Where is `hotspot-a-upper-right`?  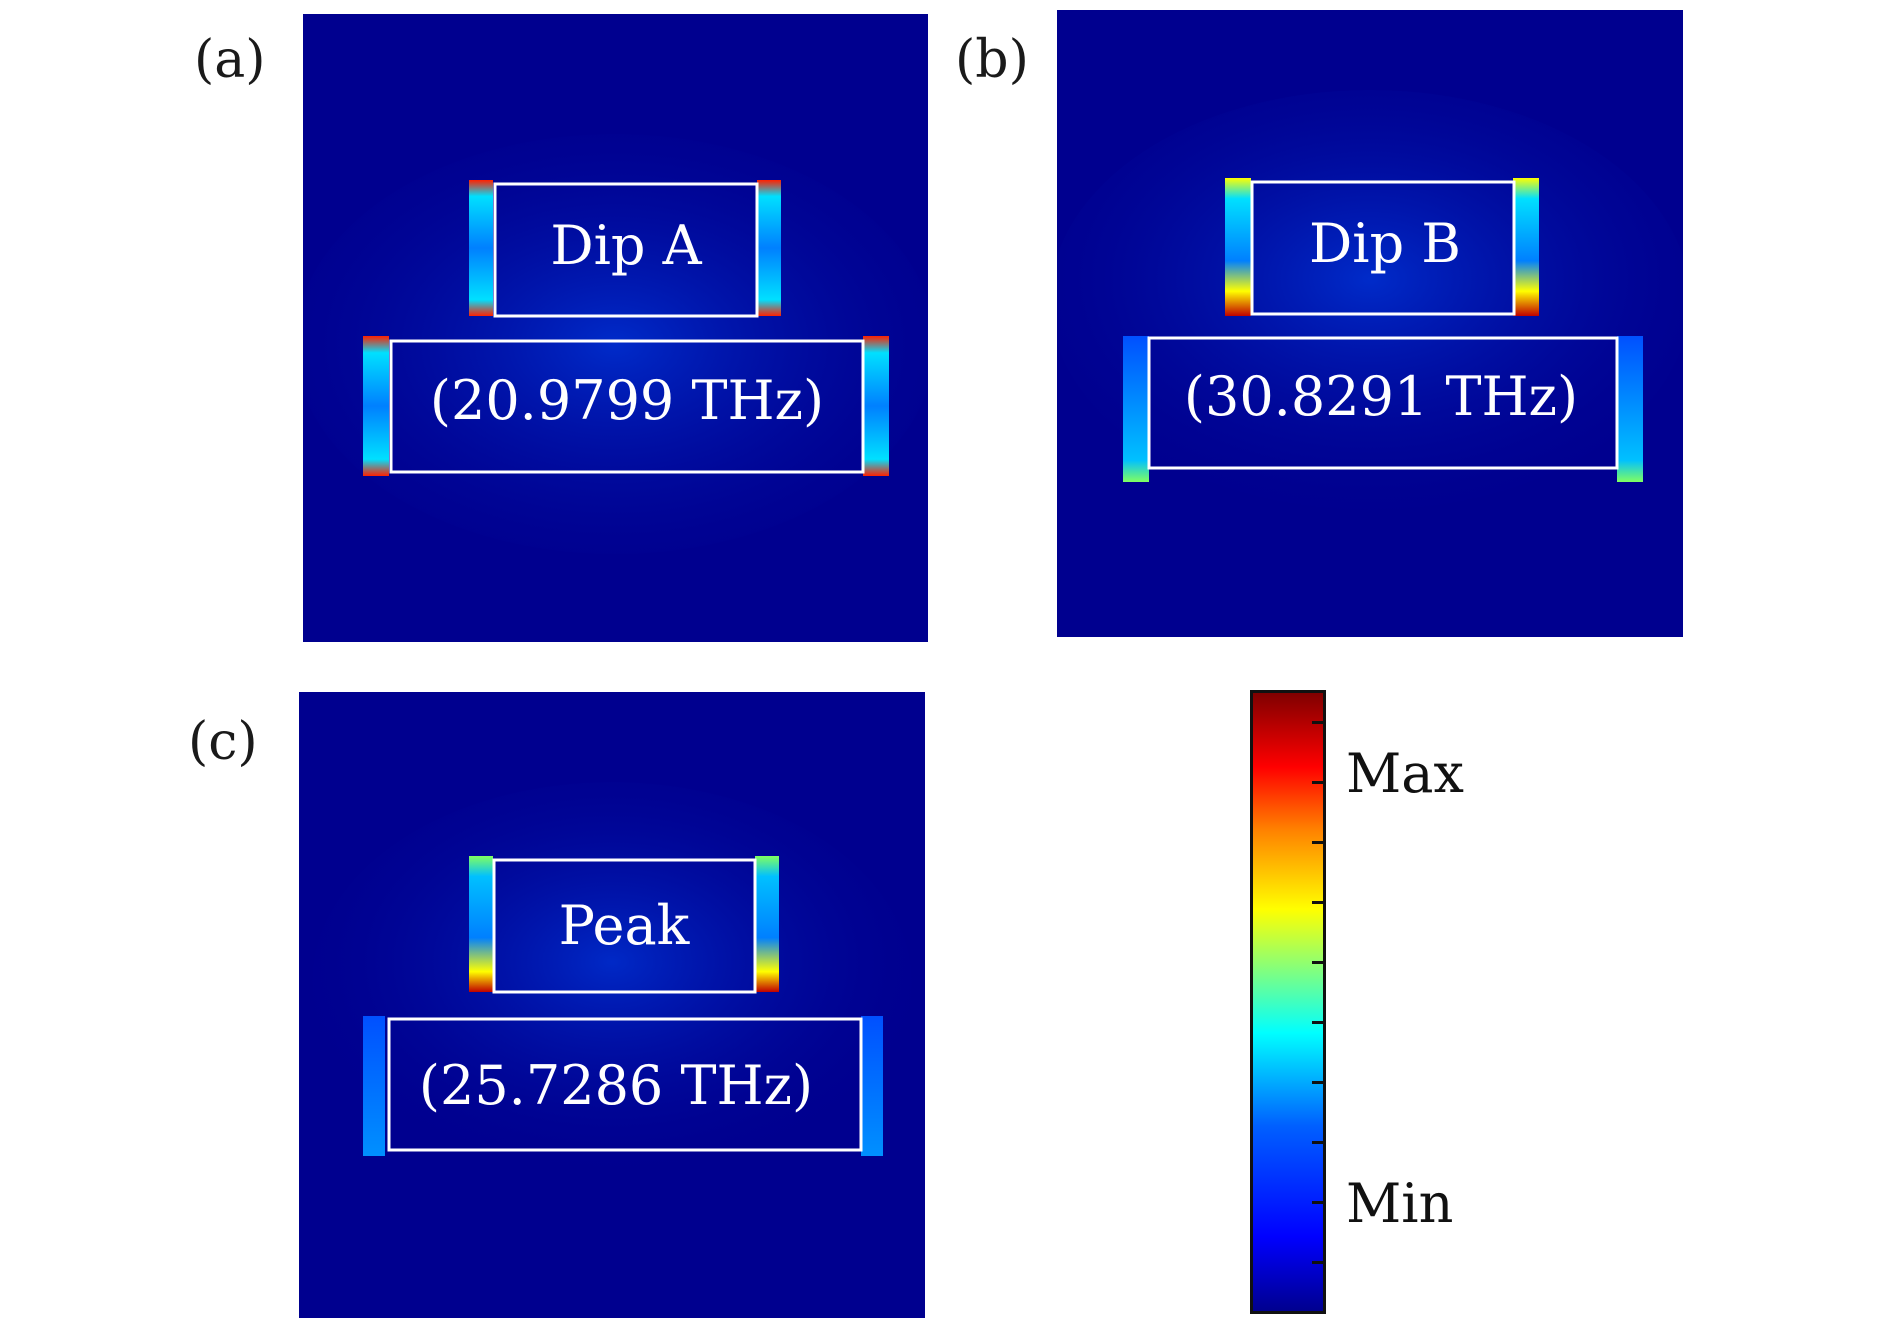 hotspot-a-upper-right is located at coordinates (769, 248).